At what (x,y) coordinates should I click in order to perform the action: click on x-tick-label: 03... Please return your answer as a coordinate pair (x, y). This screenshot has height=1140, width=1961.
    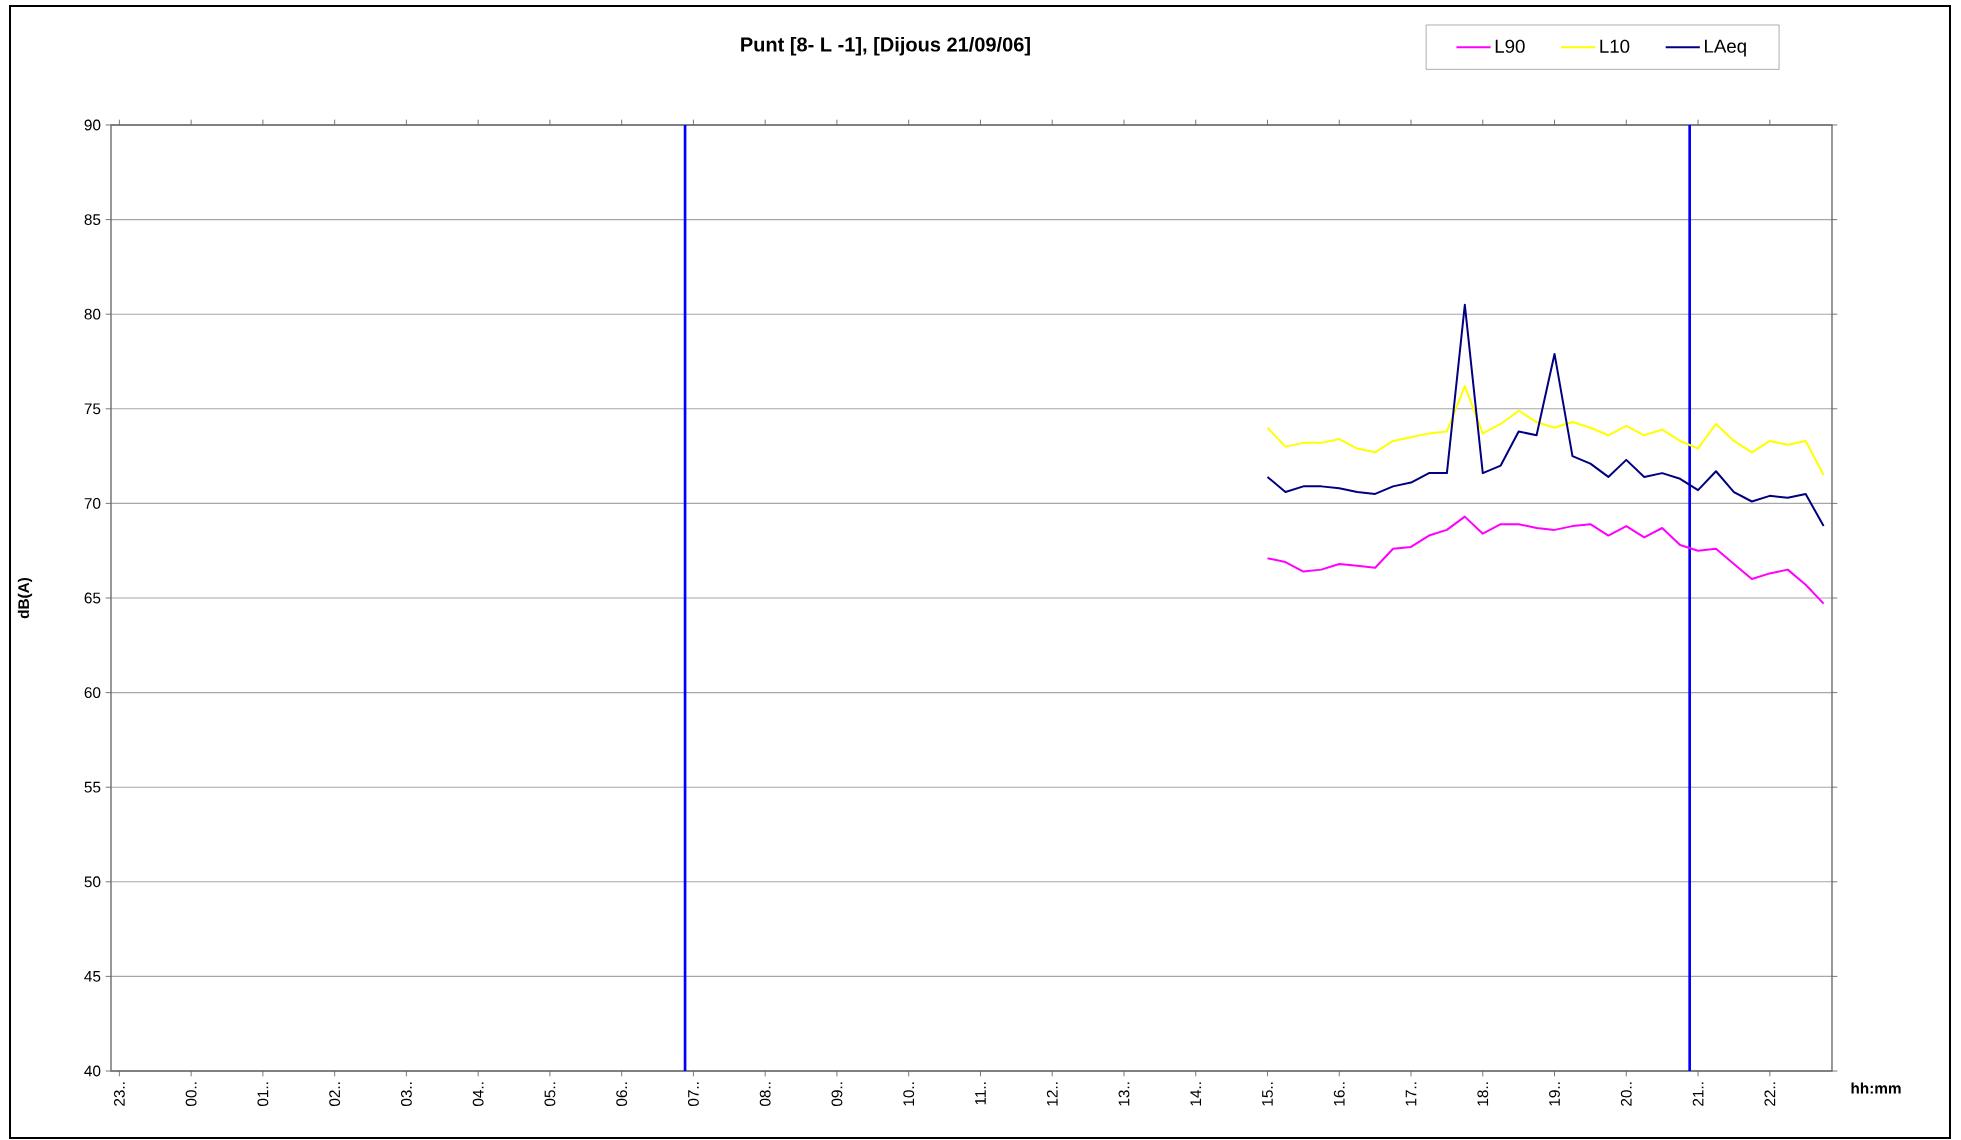
    Looking at the image, I should click on (406, 1094).